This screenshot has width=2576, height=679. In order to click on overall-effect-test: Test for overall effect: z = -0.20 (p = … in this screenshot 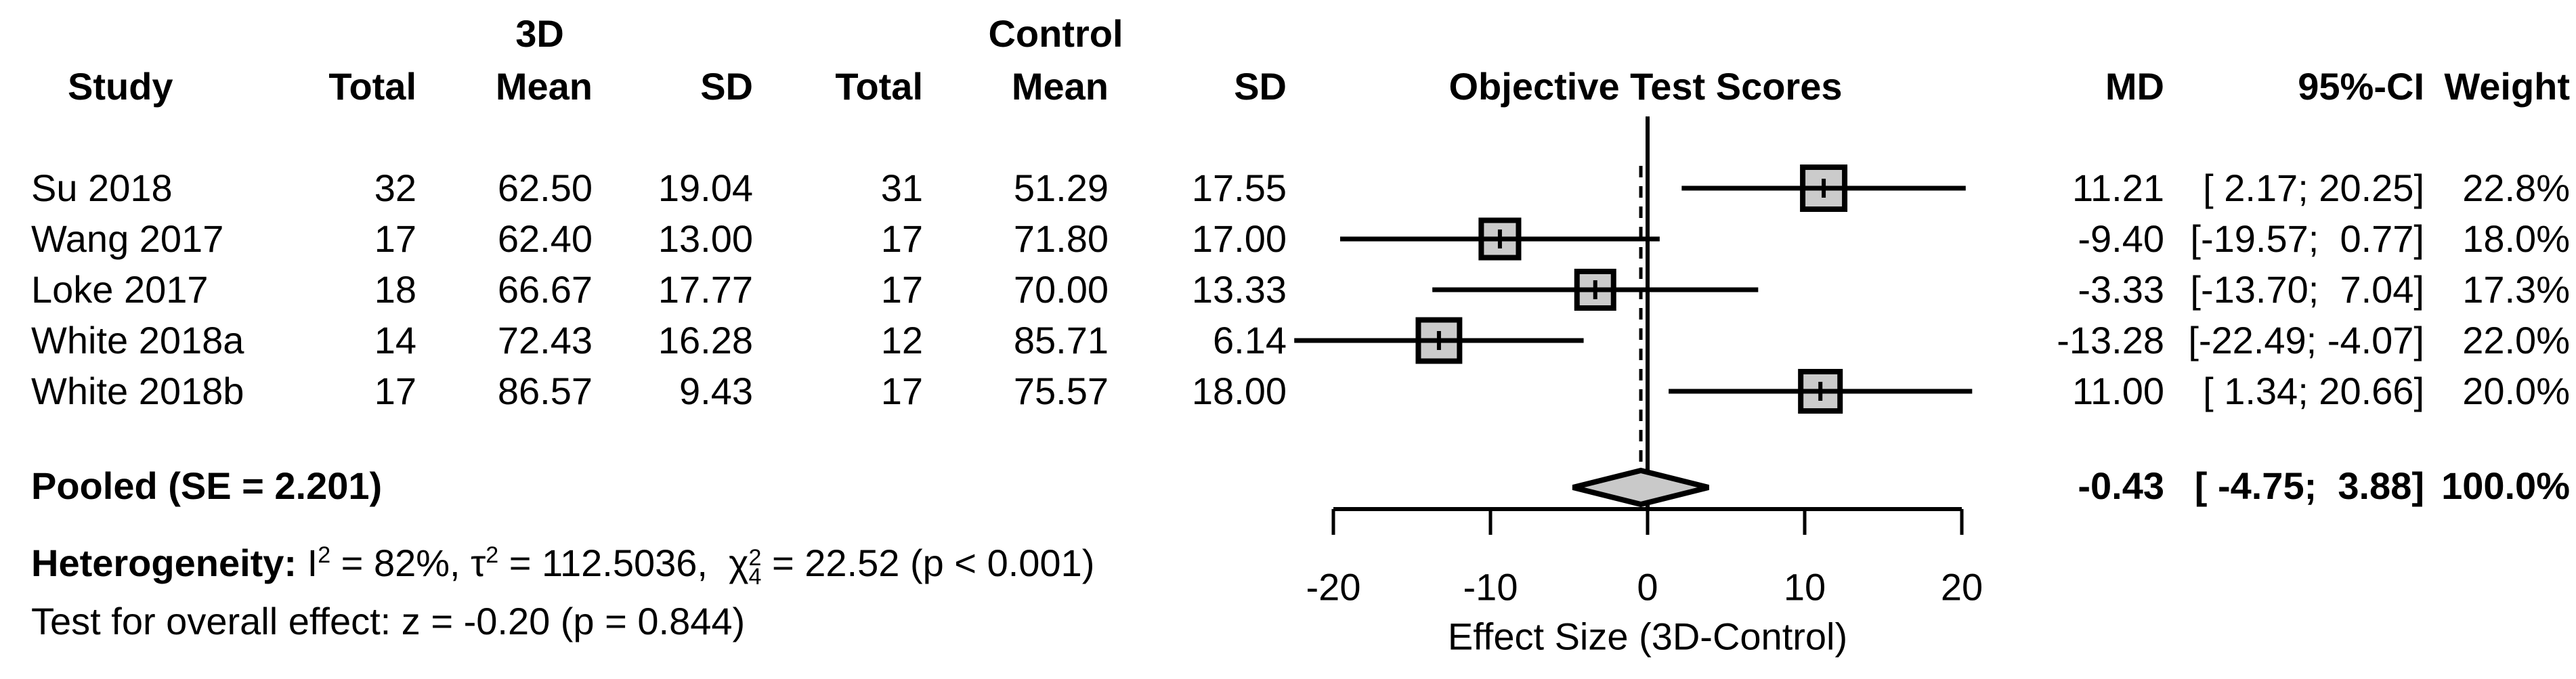, I will do `click(388, 621)`.